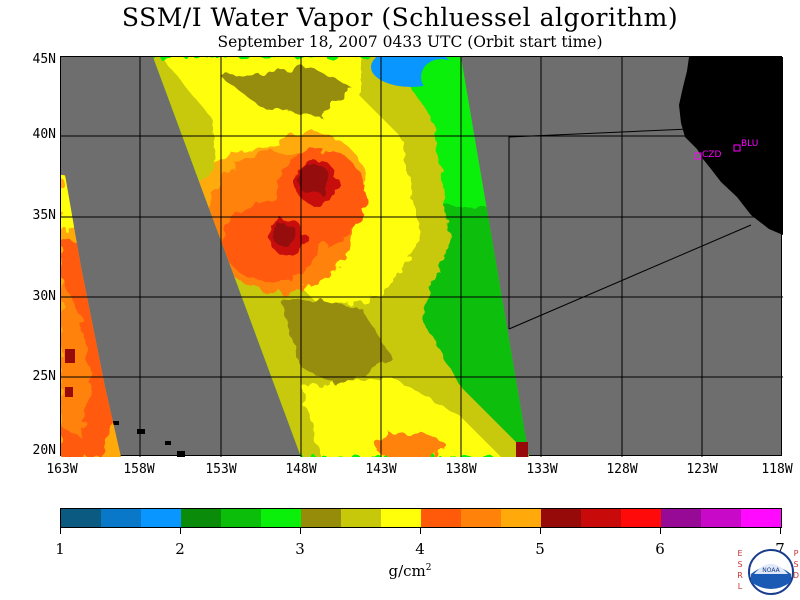 Image resolution: width=800 pixels, height=600 pixels. I want to click on lat-label-20n: 20N, so click(44, 450).